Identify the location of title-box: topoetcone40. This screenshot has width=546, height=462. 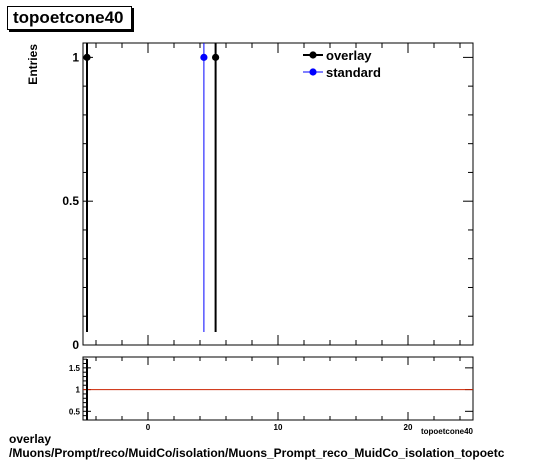
(69, 18).